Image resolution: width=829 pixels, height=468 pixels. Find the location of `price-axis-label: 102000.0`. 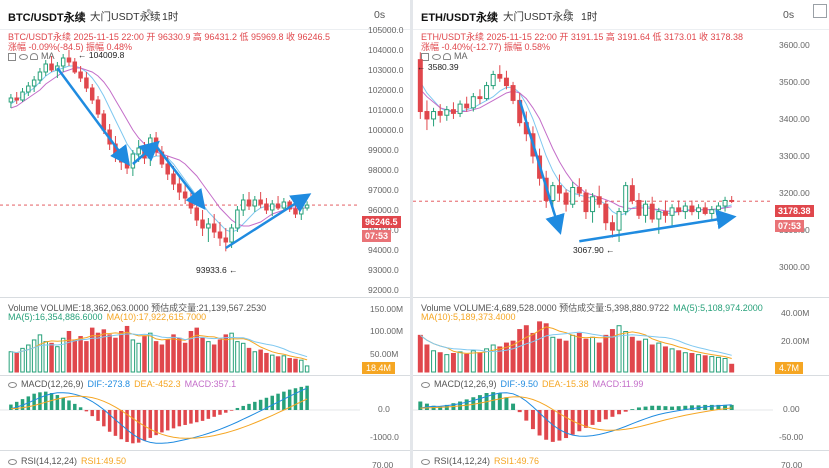

price-axis-label: 102000.0 is located at coordinates (386, 90).